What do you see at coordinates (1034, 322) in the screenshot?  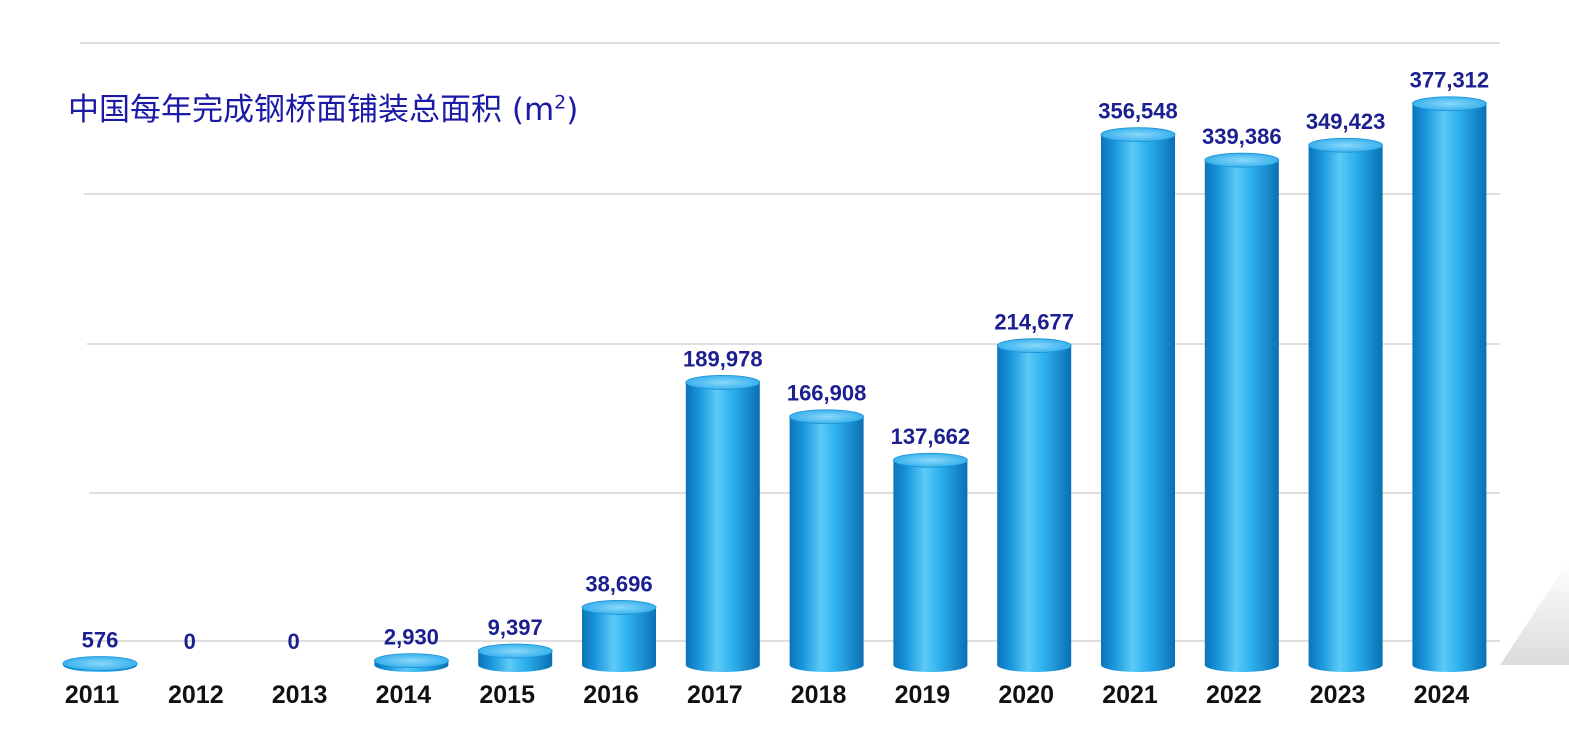 I see `value-label: 214,677` at bounding box center [1034, 322].